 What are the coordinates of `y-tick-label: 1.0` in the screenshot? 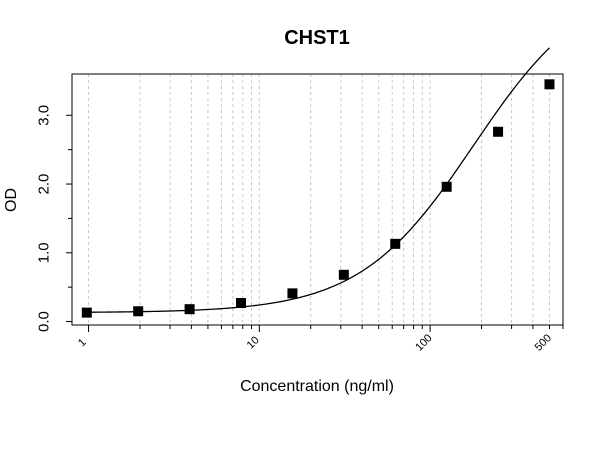 It's located at (44, 252).